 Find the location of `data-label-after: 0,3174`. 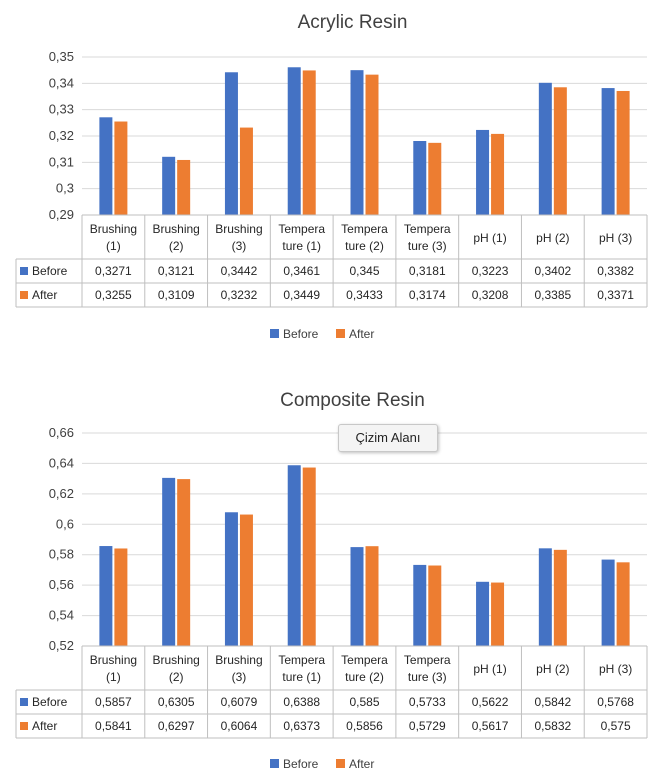

data-label-after: 0,3174 is located at coordinates (427, 295).